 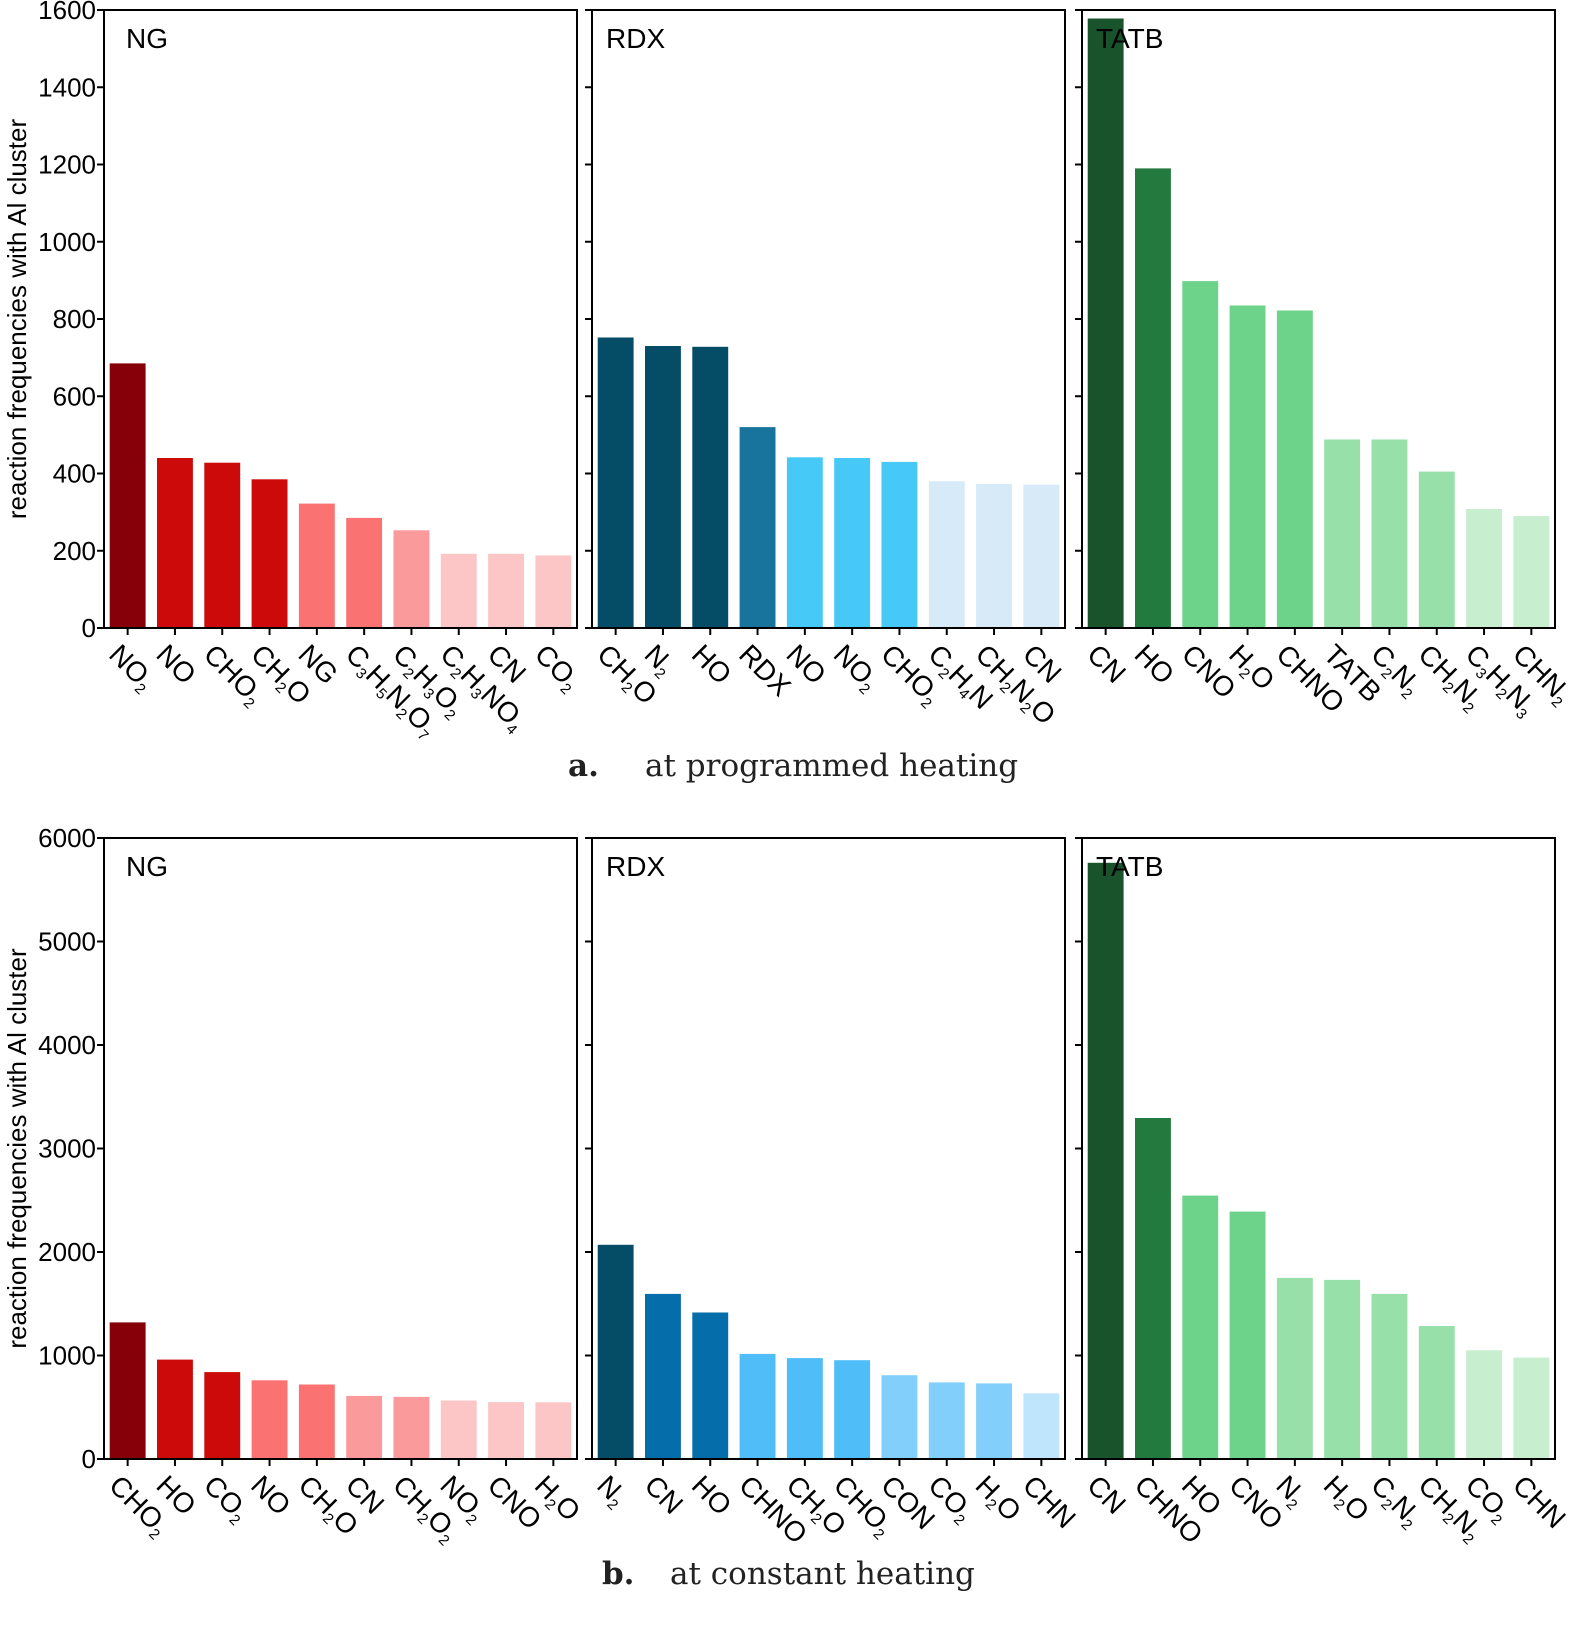 I want to click on x-tick-label: H2O, so click(x=997, y=1498).